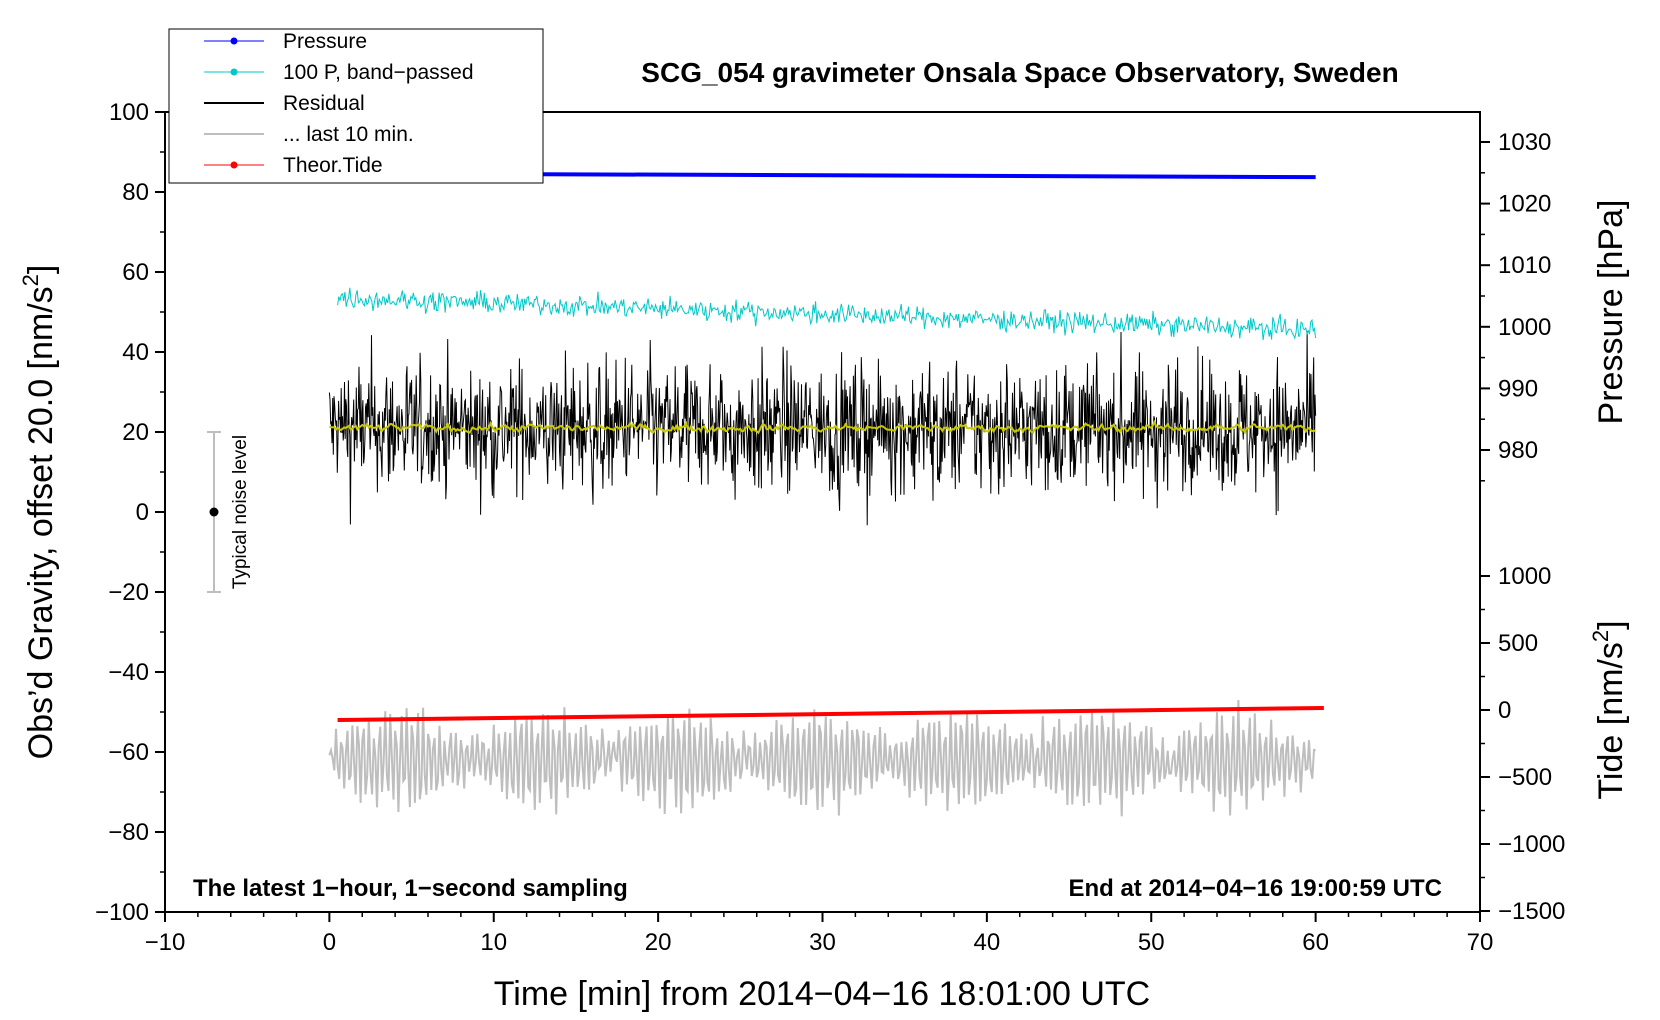 The image size is (1660, 1020). What do you see at coordinates (1524, 265) in the screenshot?
I see `pressure-tick-label: 1010` at bounding box center [1524, 265].